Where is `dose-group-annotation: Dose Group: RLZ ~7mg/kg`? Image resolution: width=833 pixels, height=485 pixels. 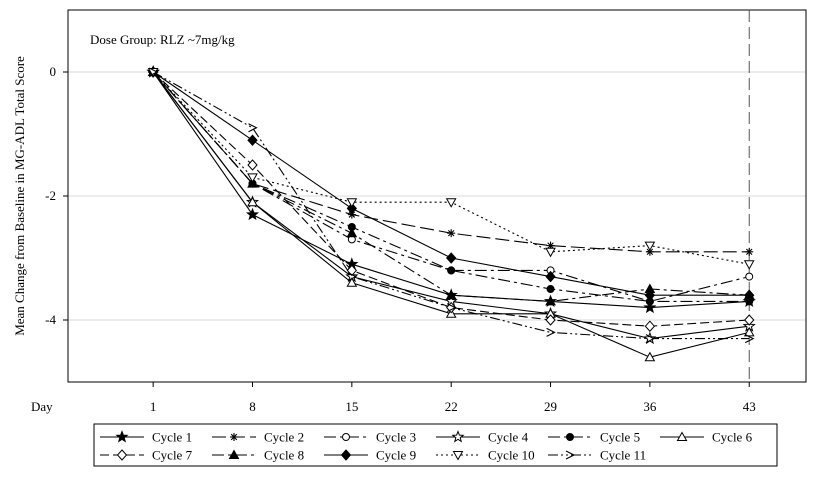 dose-group-annotation: Dose Group: RLZ ~7mg/kg is located at coordinates (162, 39).